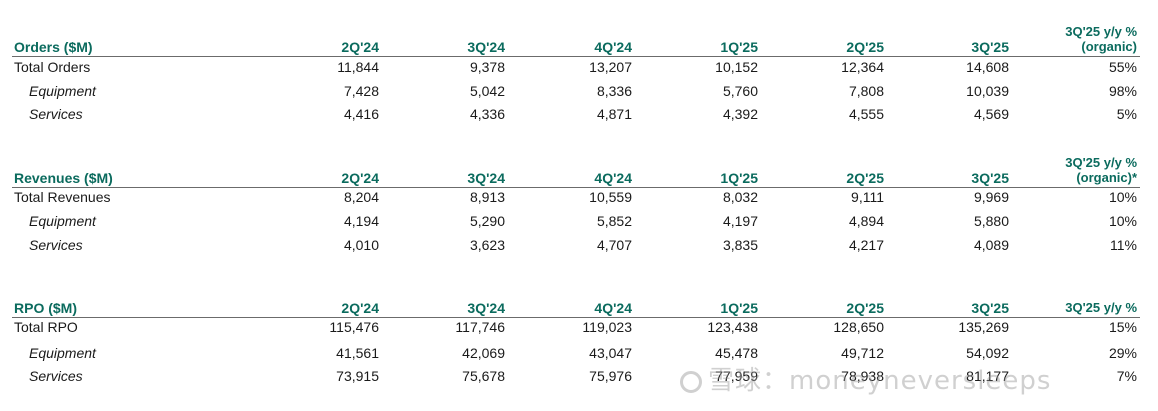  I want to click on table-cell: 49,712, so click(862, 353).